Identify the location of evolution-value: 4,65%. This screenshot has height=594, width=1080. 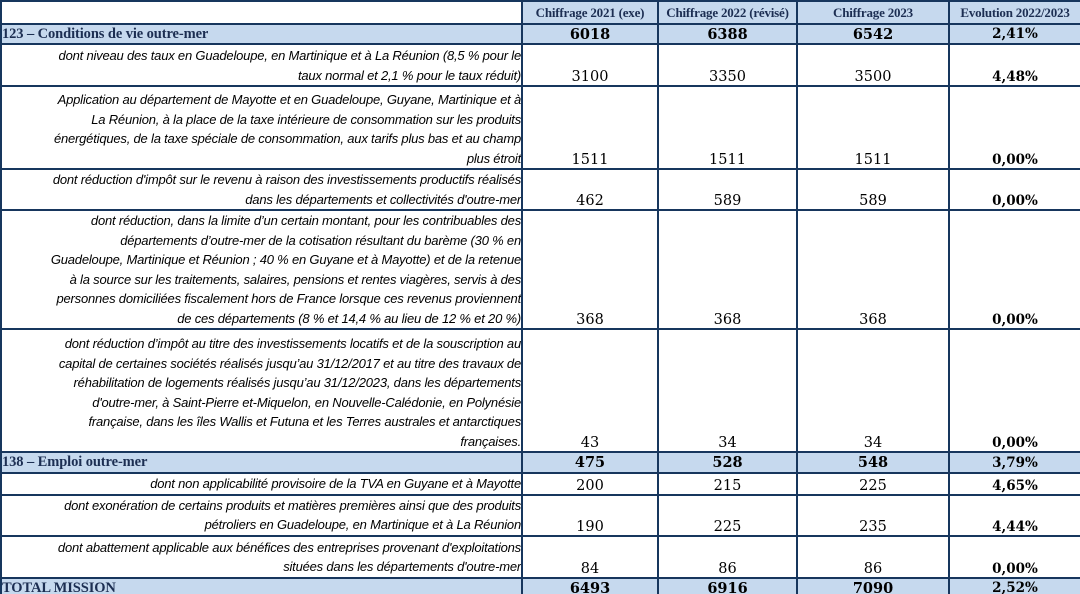
(1014, 484).